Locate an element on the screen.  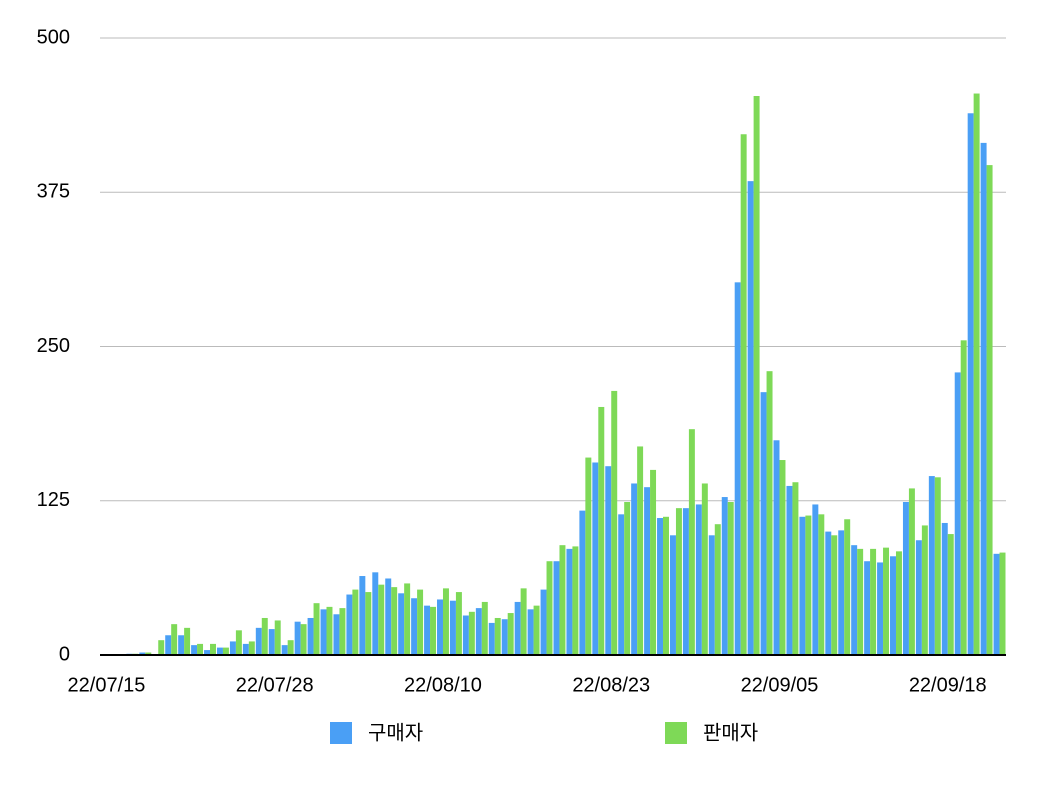
x-tick-label: 22/09/05 is located at coordinates (780, 685).